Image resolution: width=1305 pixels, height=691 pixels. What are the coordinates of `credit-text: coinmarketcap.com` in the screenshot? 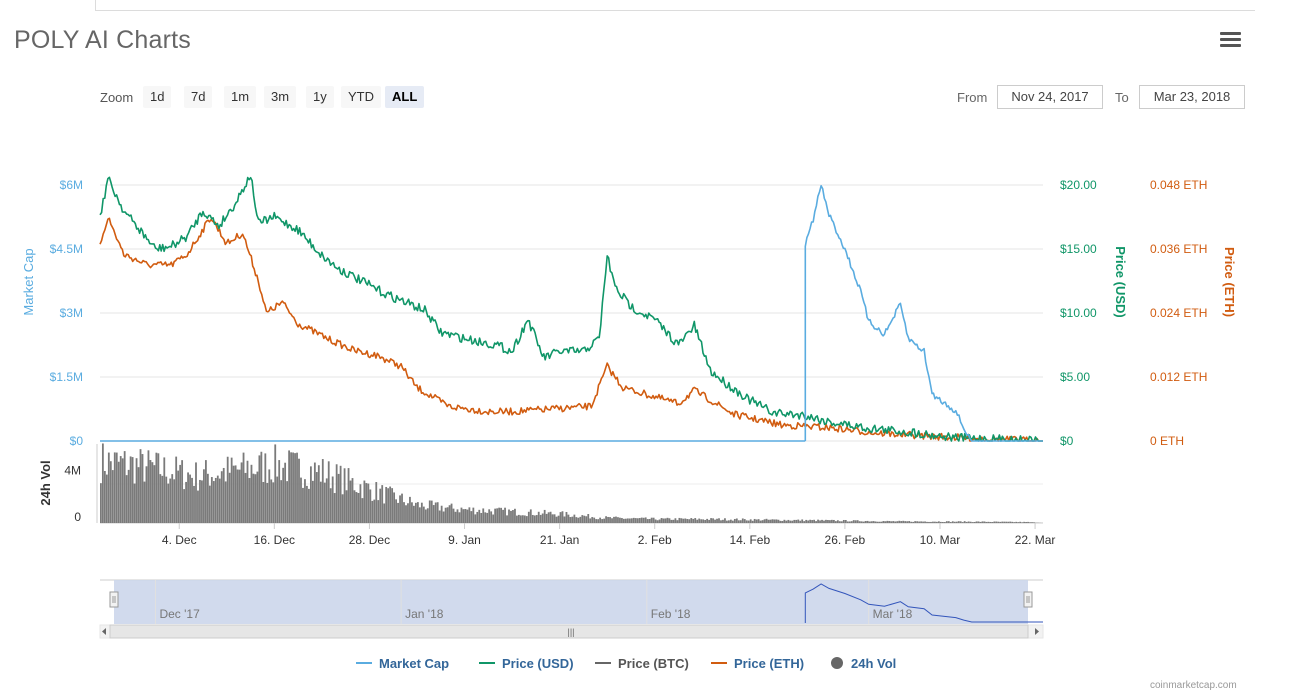 It's located at (1193, 685).